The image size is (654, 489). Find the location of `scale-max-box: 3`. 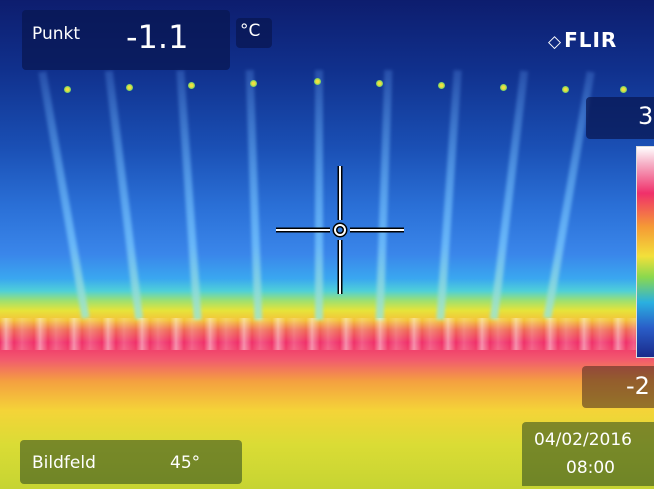

scale-max-box: 3 is located at coordinates (620, 118).